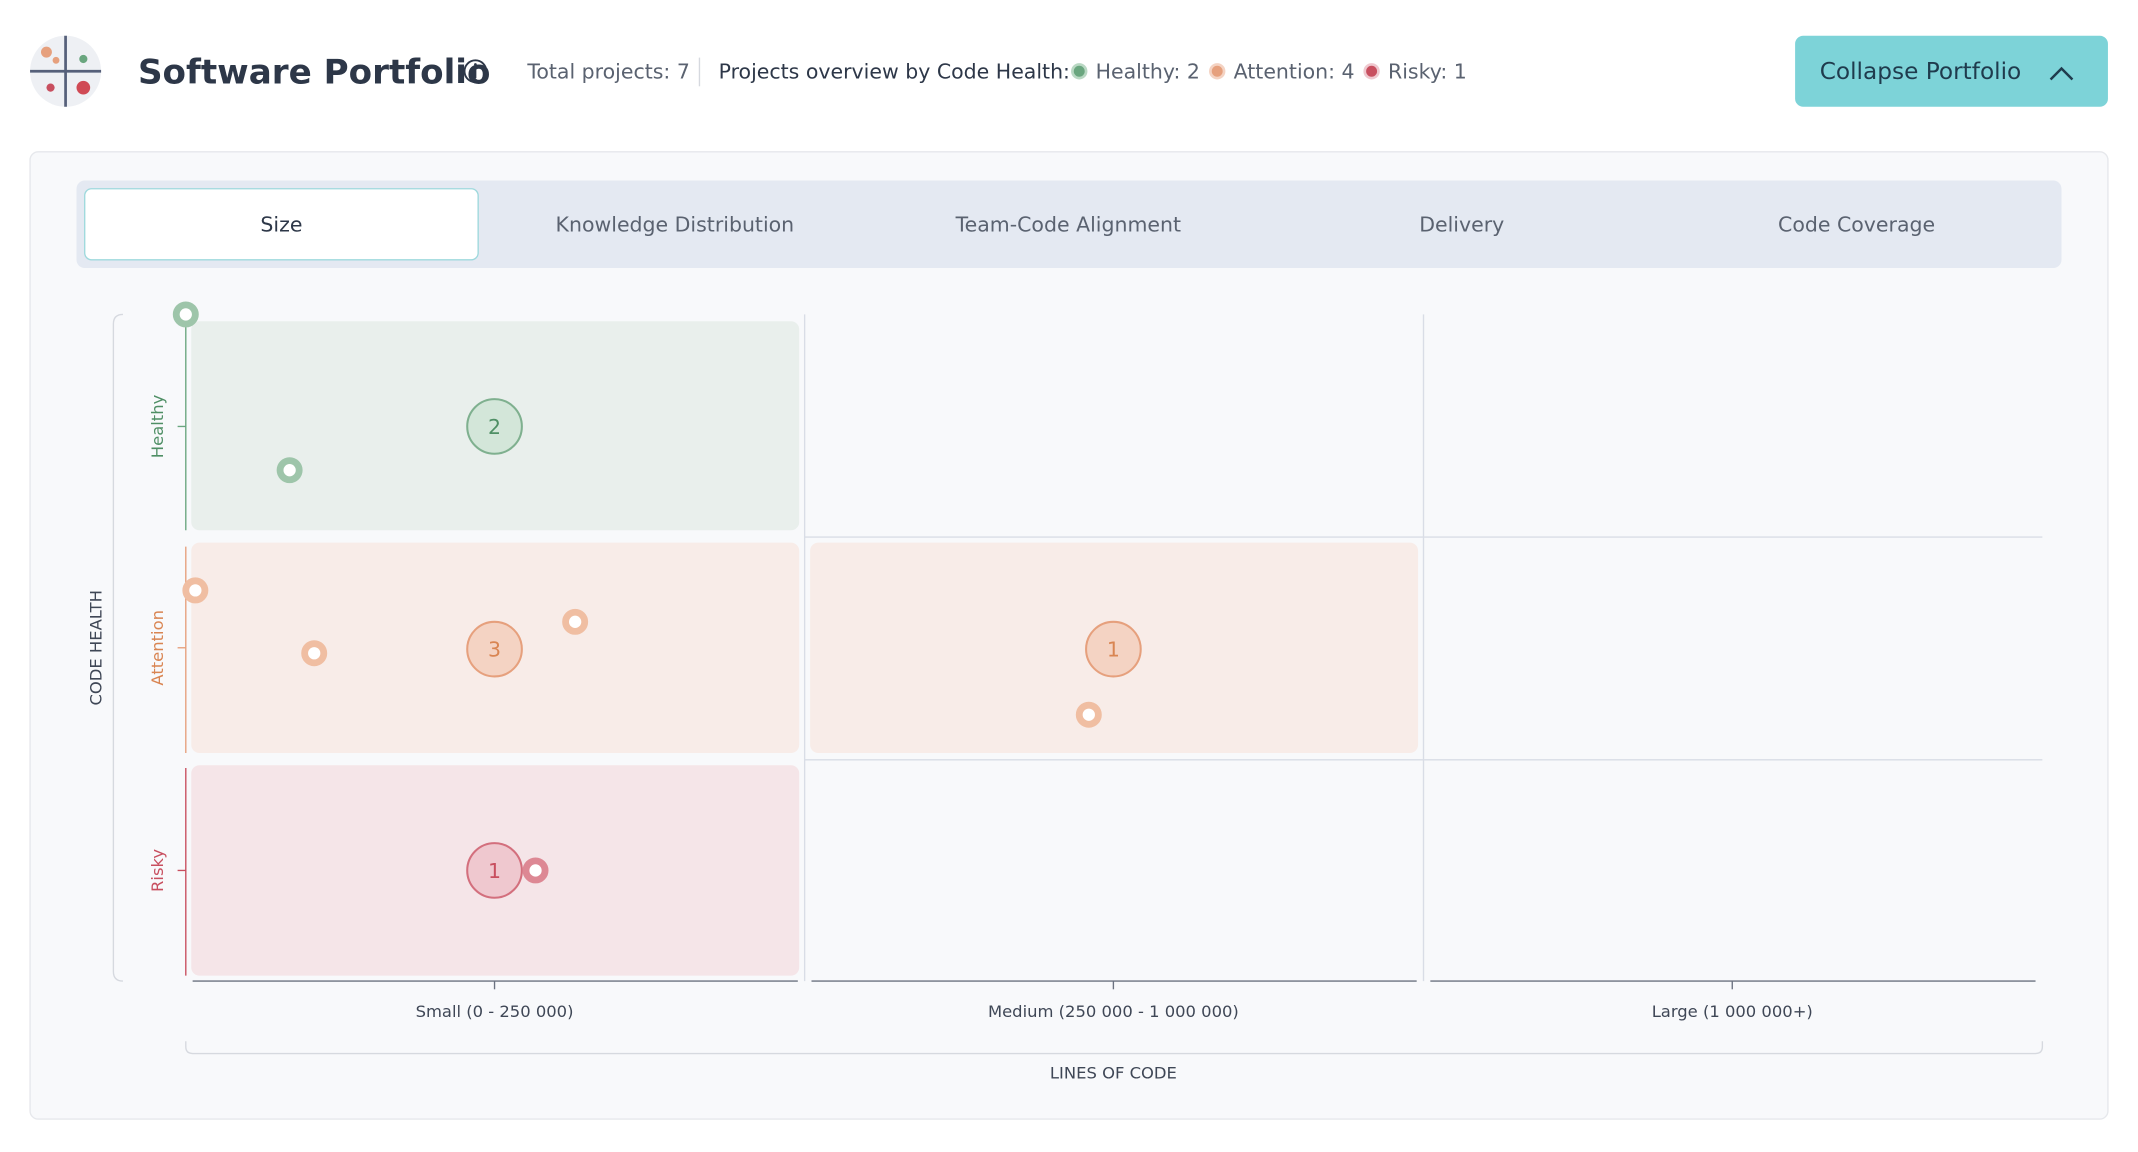 The image size is (2138, 1152). I want to click on legend-label: Healthy: 2, so click(1148, 72).